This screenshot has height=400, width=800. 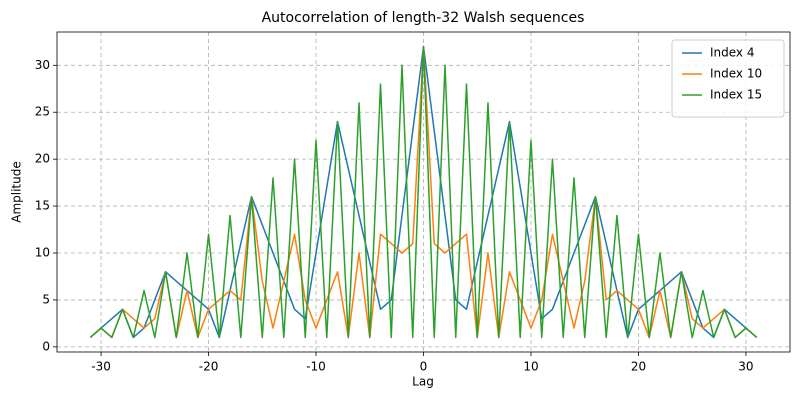 What do you see at coordinates (638, 367) in the screenshot?
I see `x-tick-label: 20` at bounding box center [638, 367].